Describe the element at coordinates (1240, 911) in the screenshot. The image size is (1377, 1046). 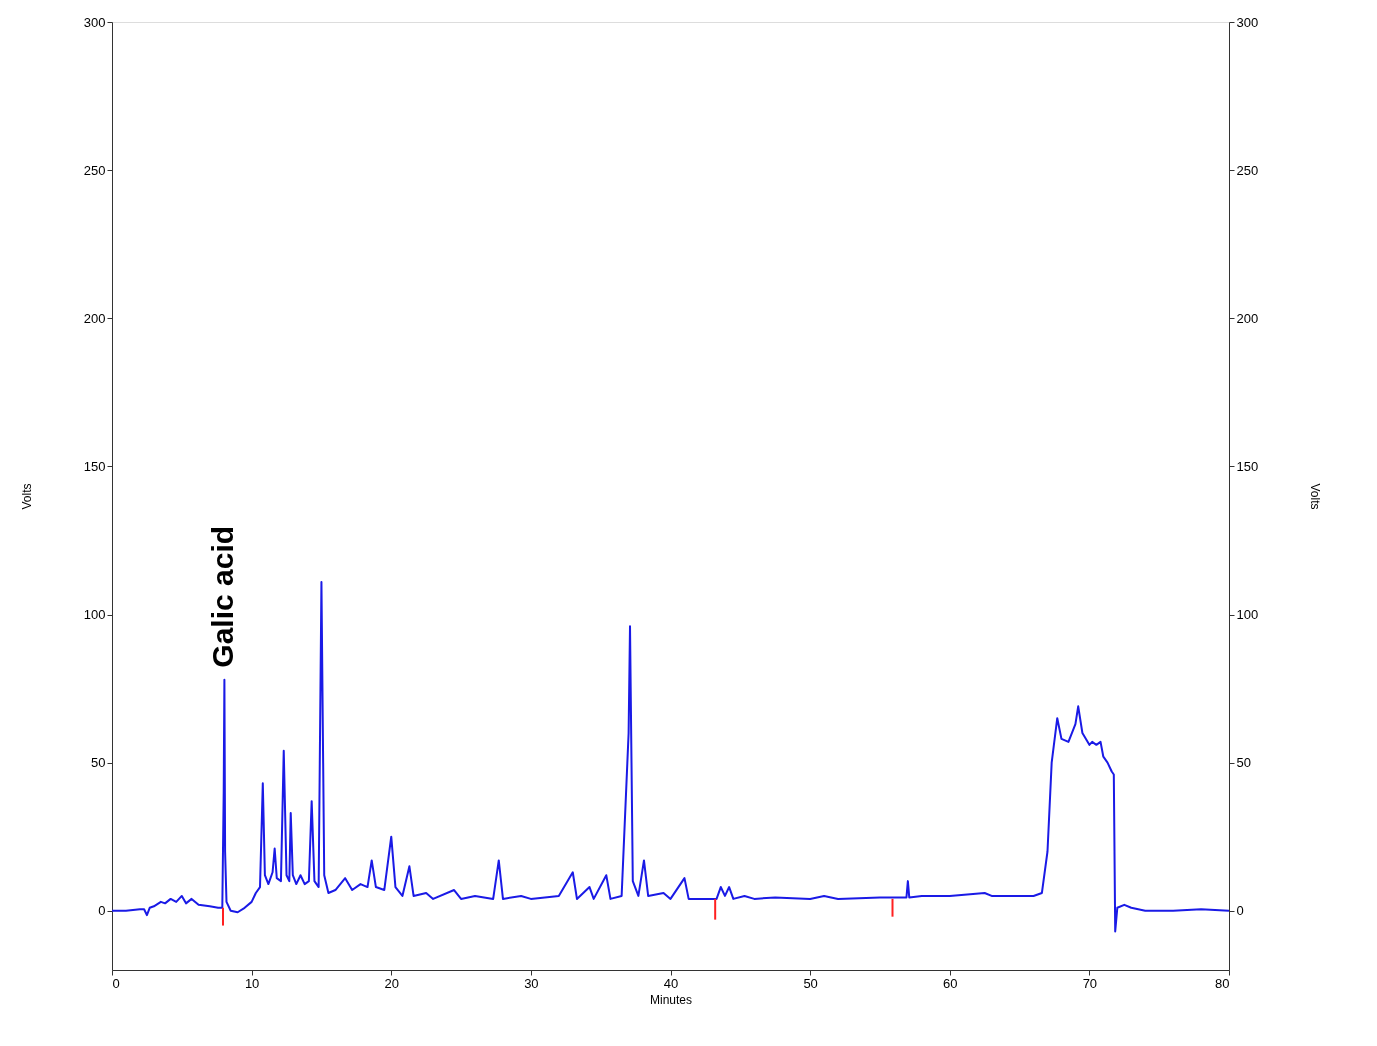
I see `y2-tick-label: 0` at that location.